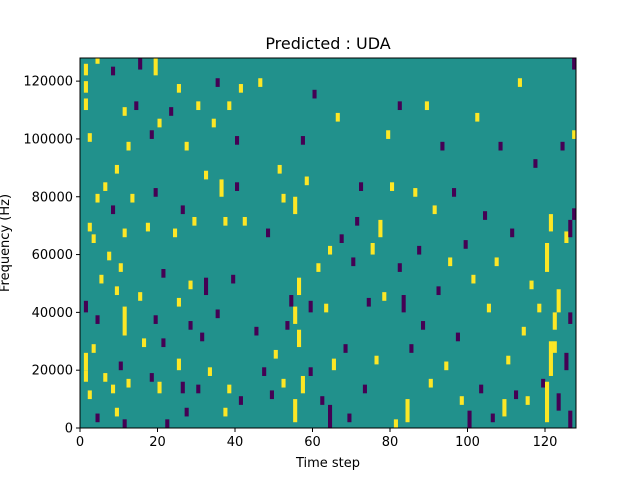 The image size is (640, 480). I want to click on y-tick-label: 100000, so click(48, 139).